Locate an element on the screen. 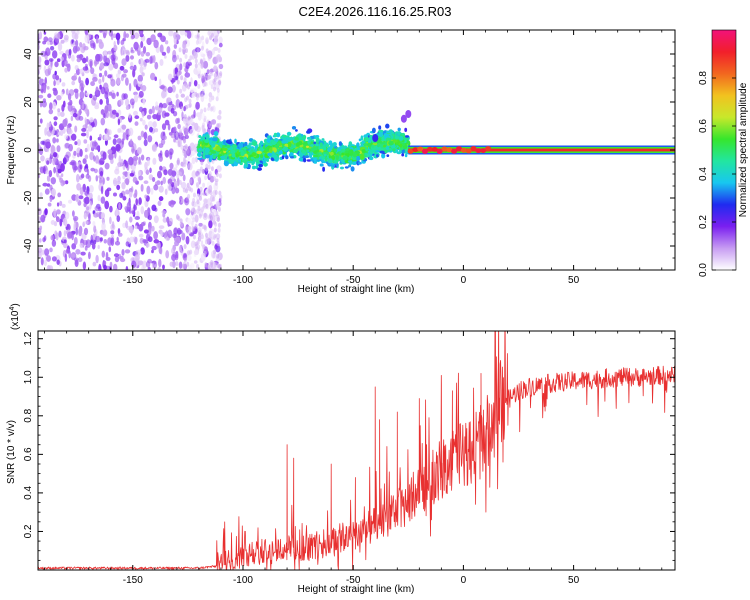 This screenshot has width=750, height=600. y-tick-label: 0.8 is located at coordinates (28, 415).